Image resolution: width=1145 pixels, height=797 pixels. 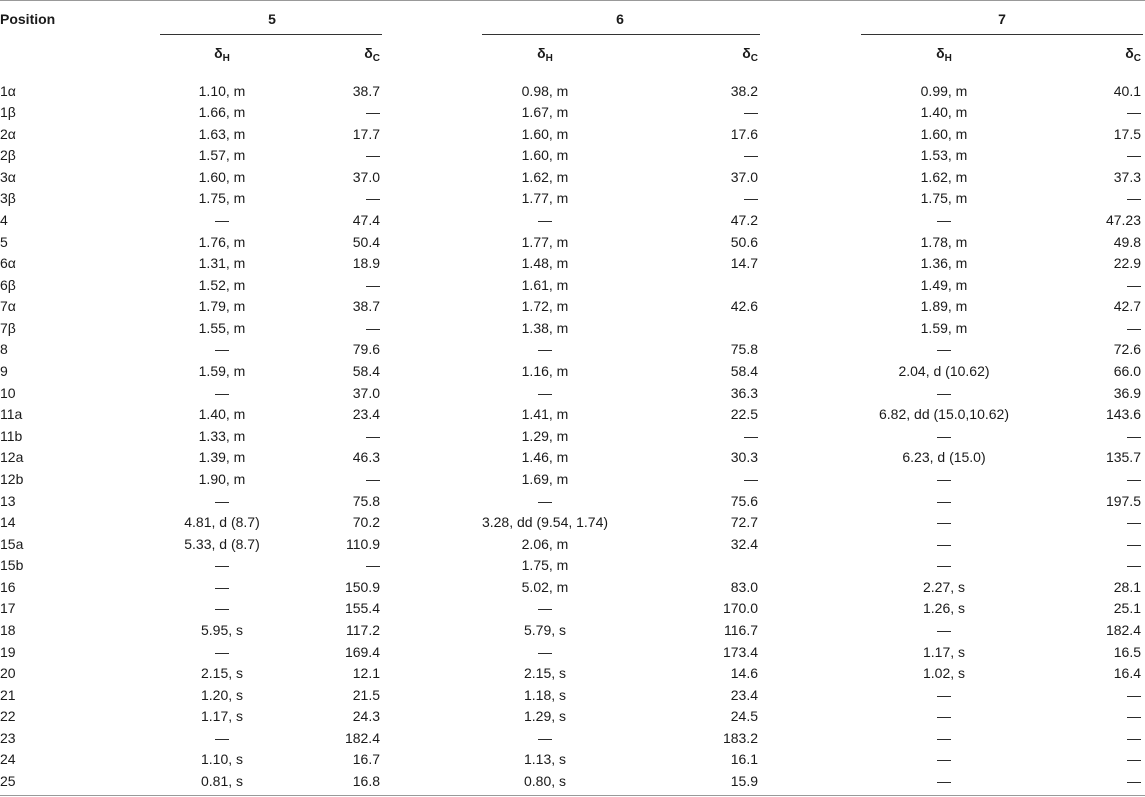 I want to click on delta-c-6-cell: 83.0, so click(x=744, y=586).